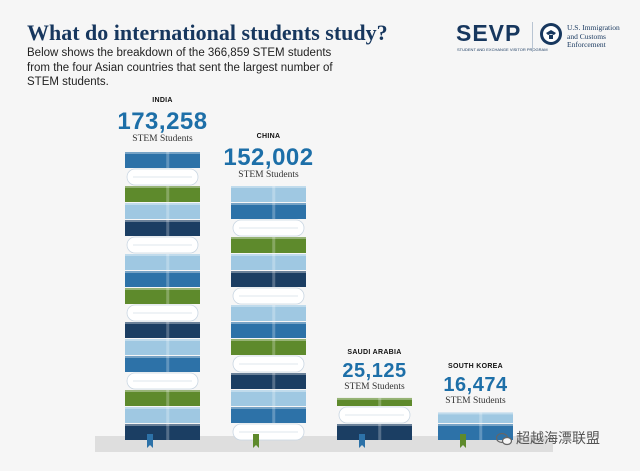 This screenshot has width=640, height=471. Describe the element at coordinates (162, 121) in the screenshot. I see `value-label: 173,258` at that location.